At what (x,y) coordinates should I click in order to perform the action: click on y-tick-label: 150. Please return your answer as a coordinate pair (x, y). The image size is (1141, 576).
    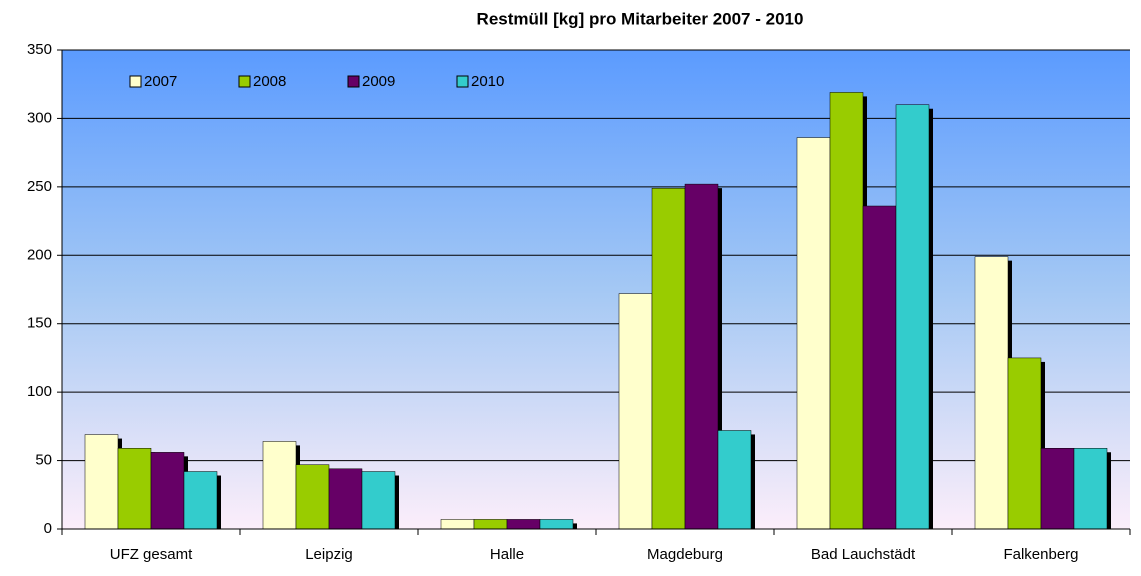
    Looking at the image, I should click on (39, 323).